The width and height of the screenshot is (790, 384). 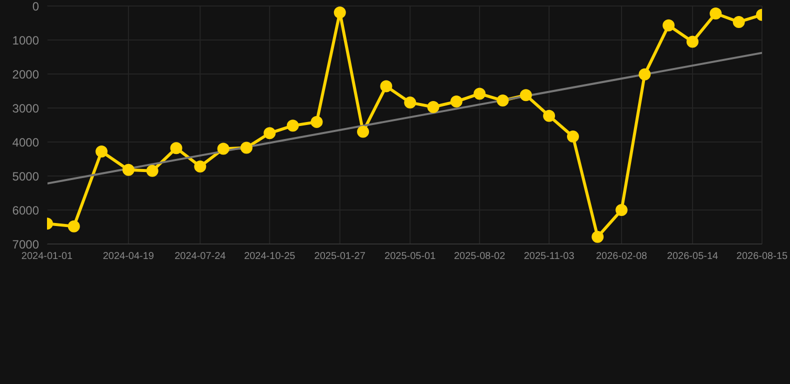 I want to click on y-tick-label: 0, so click(x=36, y=7).